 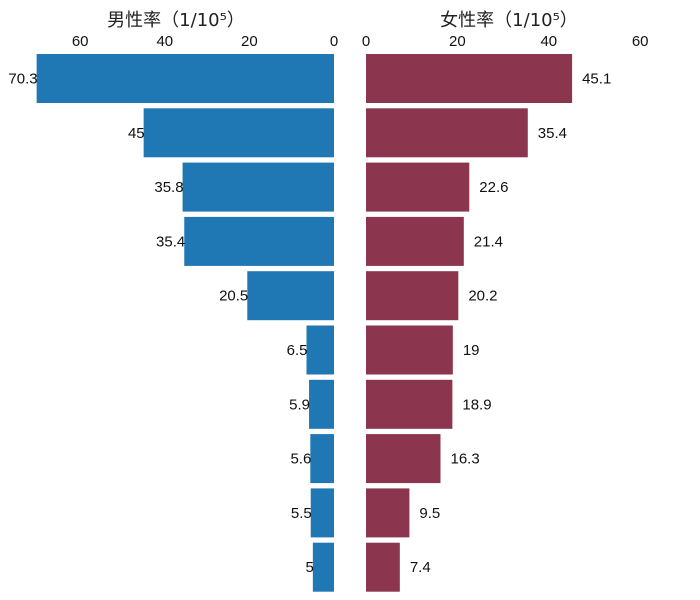 I want to click on female-data-label: 9.5, so click(x=429, y=513).